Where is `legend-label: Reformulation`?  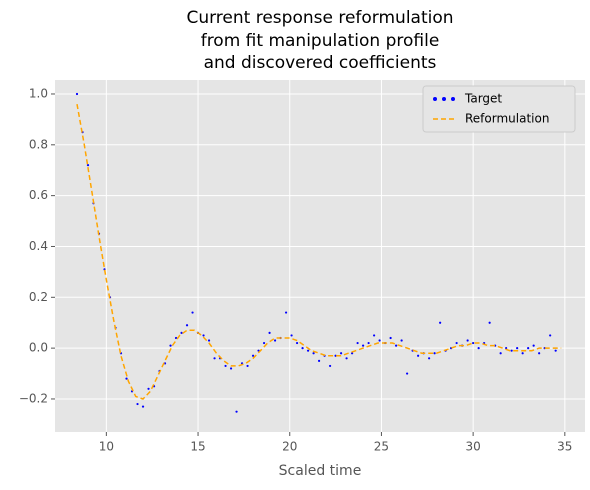 legend-label: Reformulation is located at coordinates (507, 119).